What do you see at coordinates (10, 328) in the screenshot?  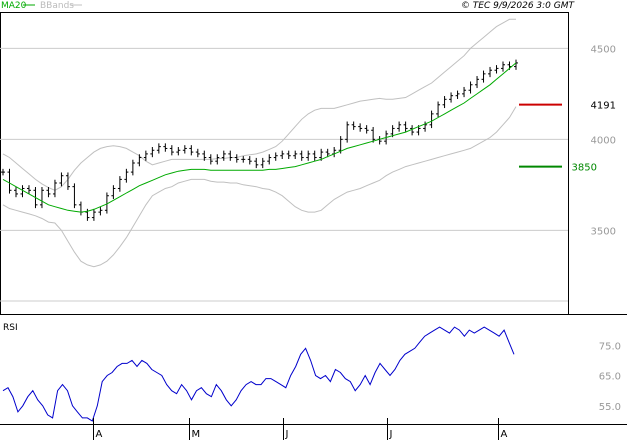 I see `rsi-panel-title: RSI` at bounding box center [10, 328].